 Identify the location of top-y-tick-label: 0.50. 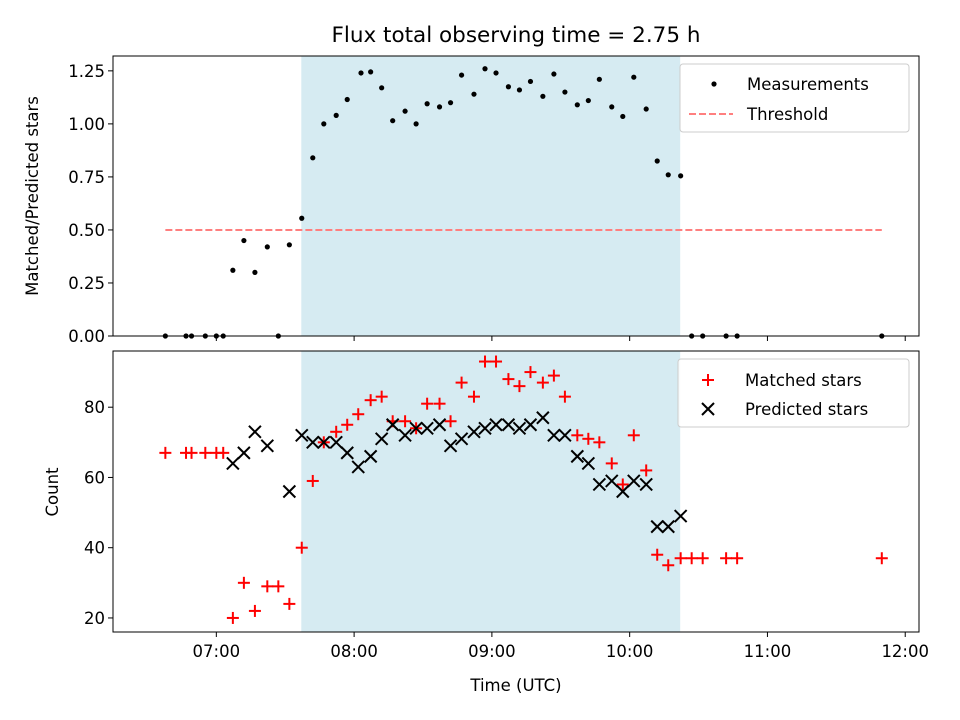
(86, 230).